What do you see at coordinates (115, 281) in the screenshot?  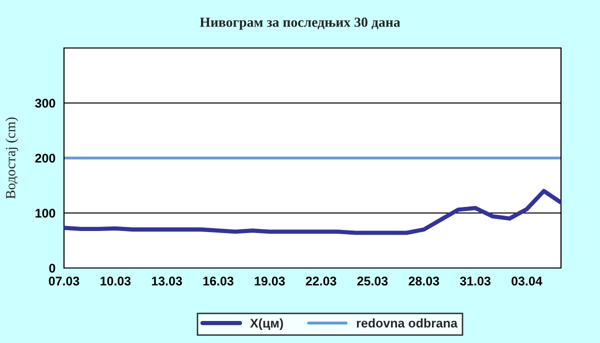 I see `x-tick-label: 10.03` at bounding box center [115, 281].